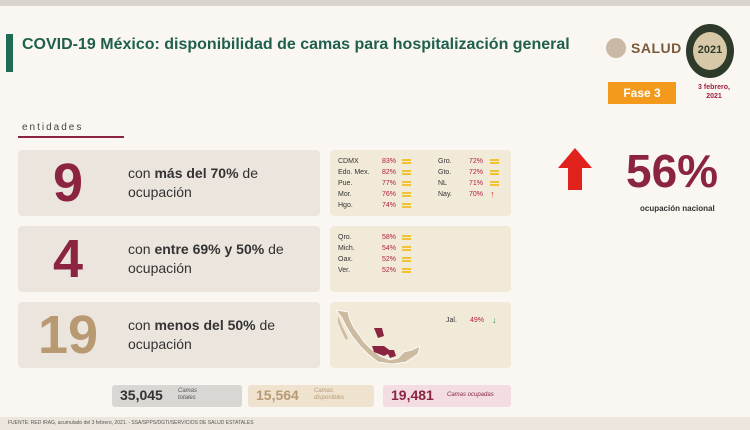 This screenshot has width=750, height=430. Describe the element at coordinates (329, 394) in the screenshot. I see `available-beds-label: Camas disponibles` at that location.